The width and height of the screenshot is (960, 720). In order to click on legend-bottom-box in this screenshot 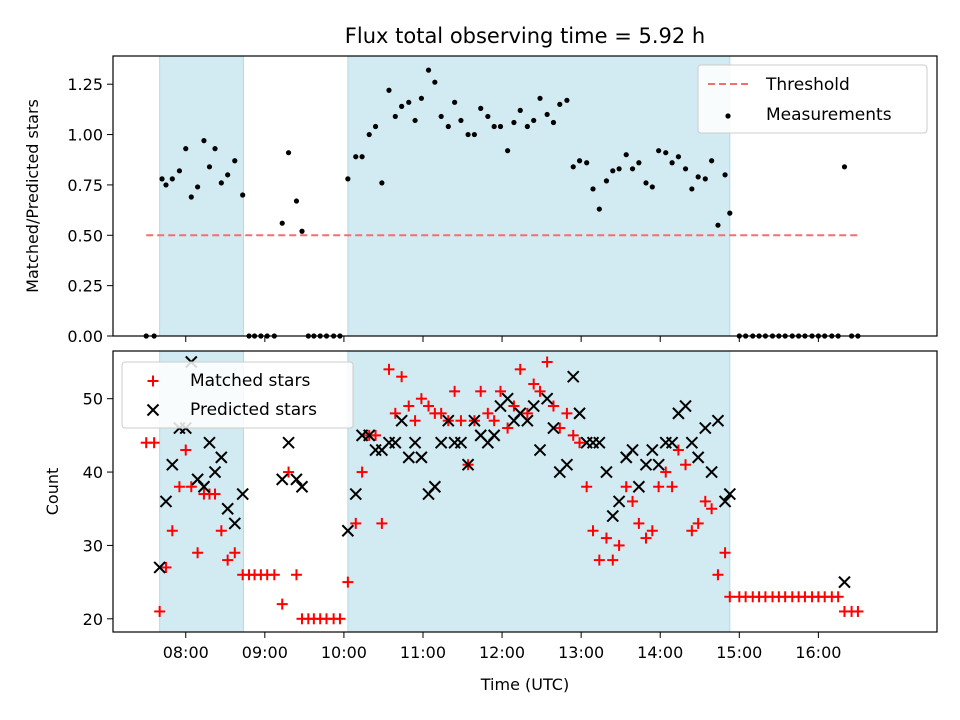, I will do `click(237, 395)`.